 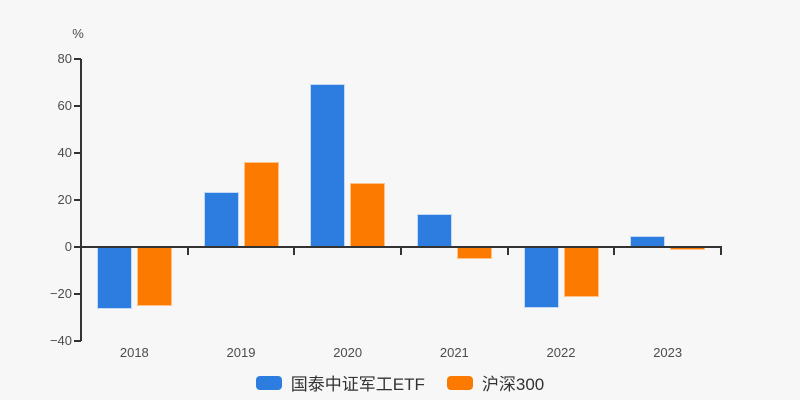 What do you see at coordinates (64, 105) in the screenshot?
I see `y-tick-label: 60` at bounding box center [64, 105].